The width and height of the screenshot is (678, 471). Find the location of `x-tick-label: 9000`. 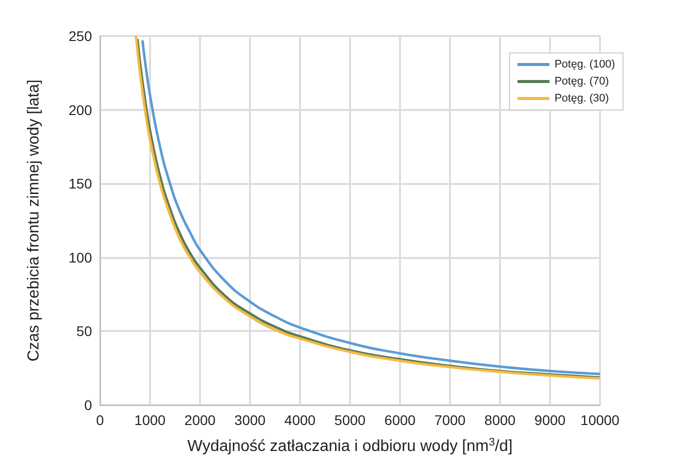

x-tick-label: 9000 is located at coordinates (550, 420).